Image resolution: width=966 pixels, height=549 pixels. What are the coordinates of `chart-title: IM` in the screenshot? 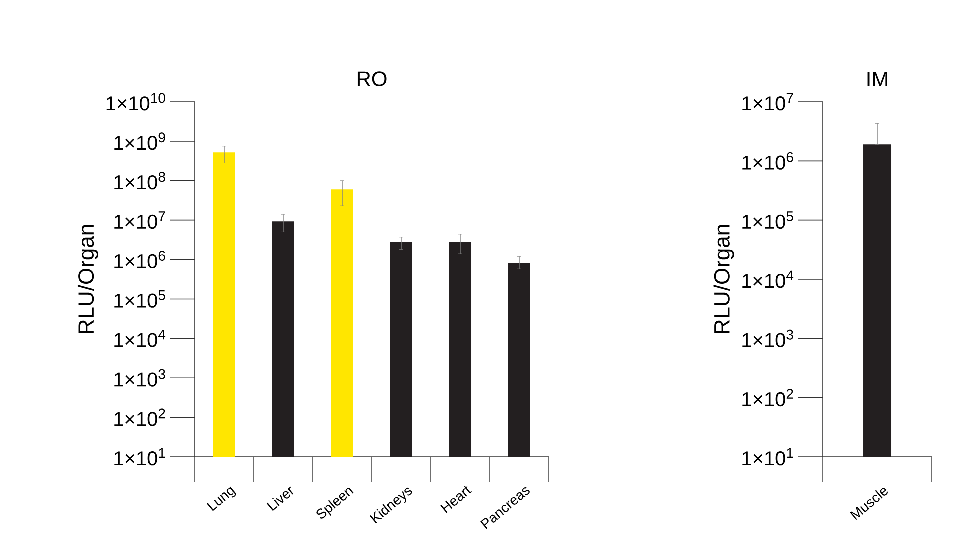 It's located at (878, 79).